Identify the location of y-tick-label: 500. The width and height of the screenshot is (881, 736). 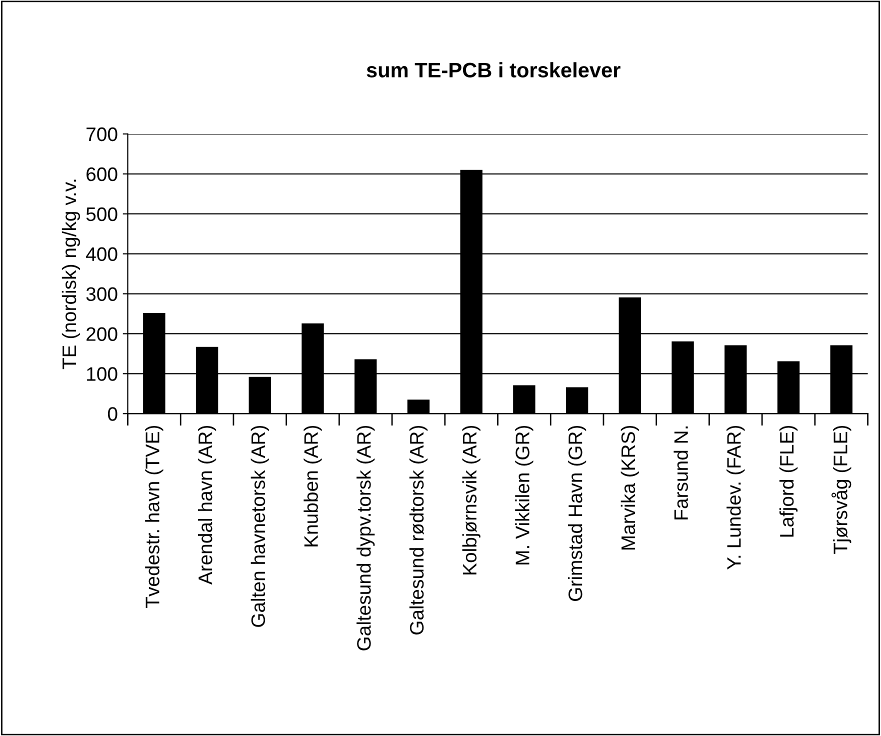
(102, 214).